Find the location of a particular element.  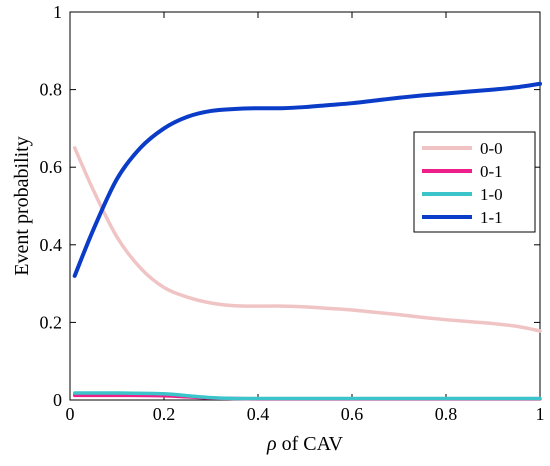

legend-label: 0-1 is located at coordinates (491, 171).